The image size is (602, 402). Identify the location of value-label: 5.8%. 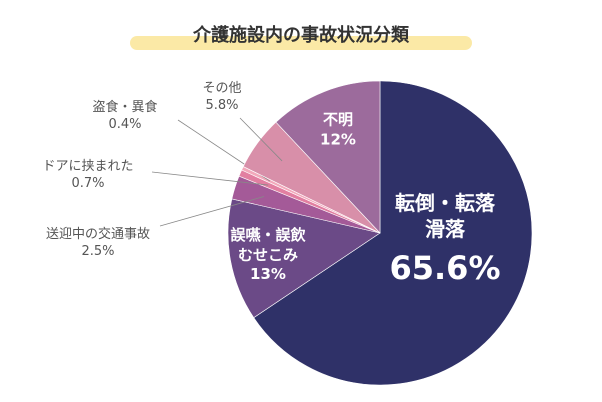
(222, 105).